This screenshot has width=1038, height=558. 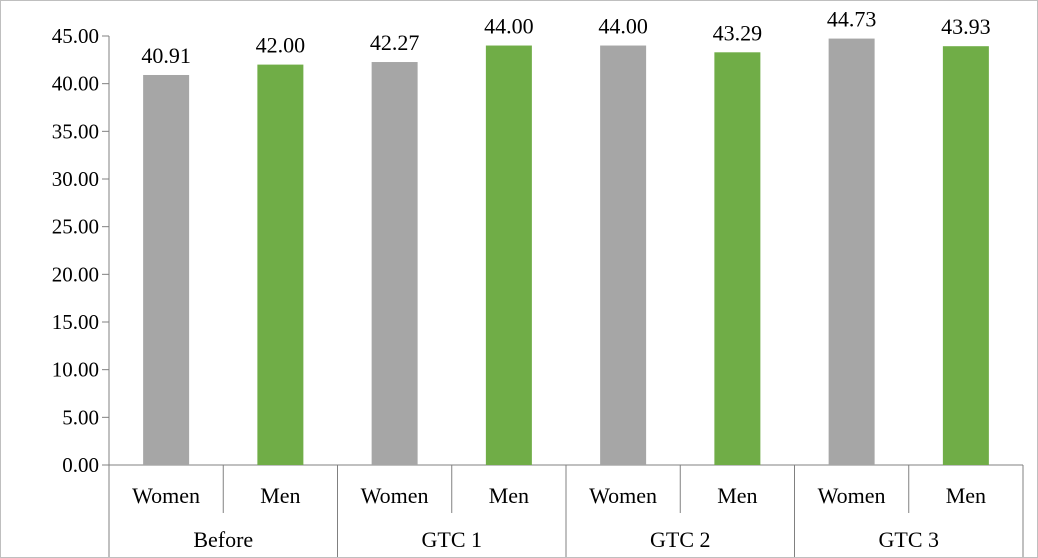 I want to click on y-tick-label: 20.00, so click(x=75, y=274).